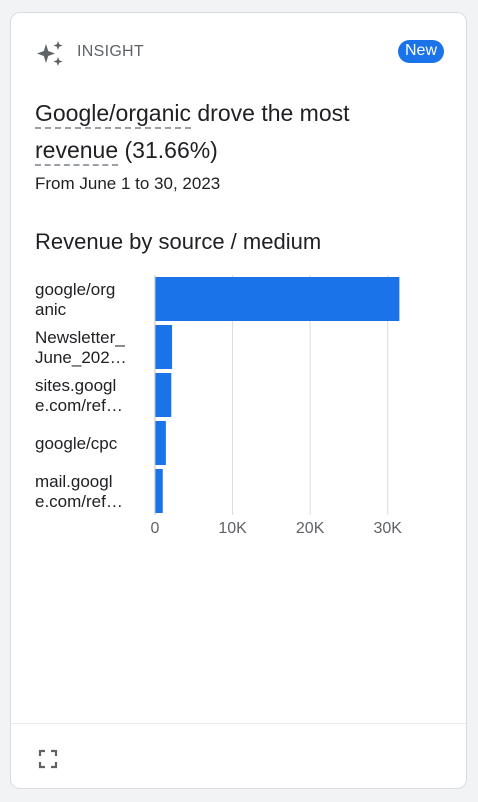 The width and height of the screenshot is (478, 802). Describe the element at coordinates (238, 723) in the screenshot. I see `footer-divider` at that location.